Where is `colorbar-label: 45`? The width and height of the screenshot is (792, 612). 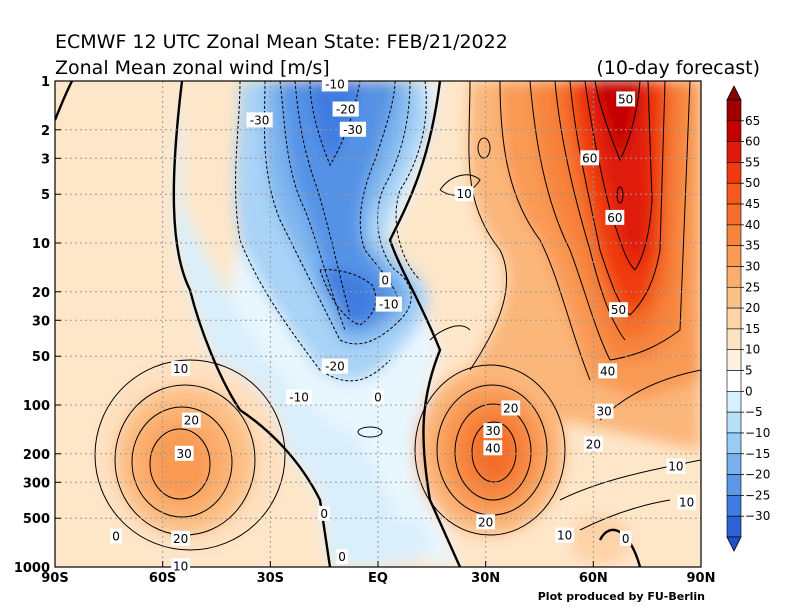 colorbar-label: 45 is located at coordinates (752, 204).